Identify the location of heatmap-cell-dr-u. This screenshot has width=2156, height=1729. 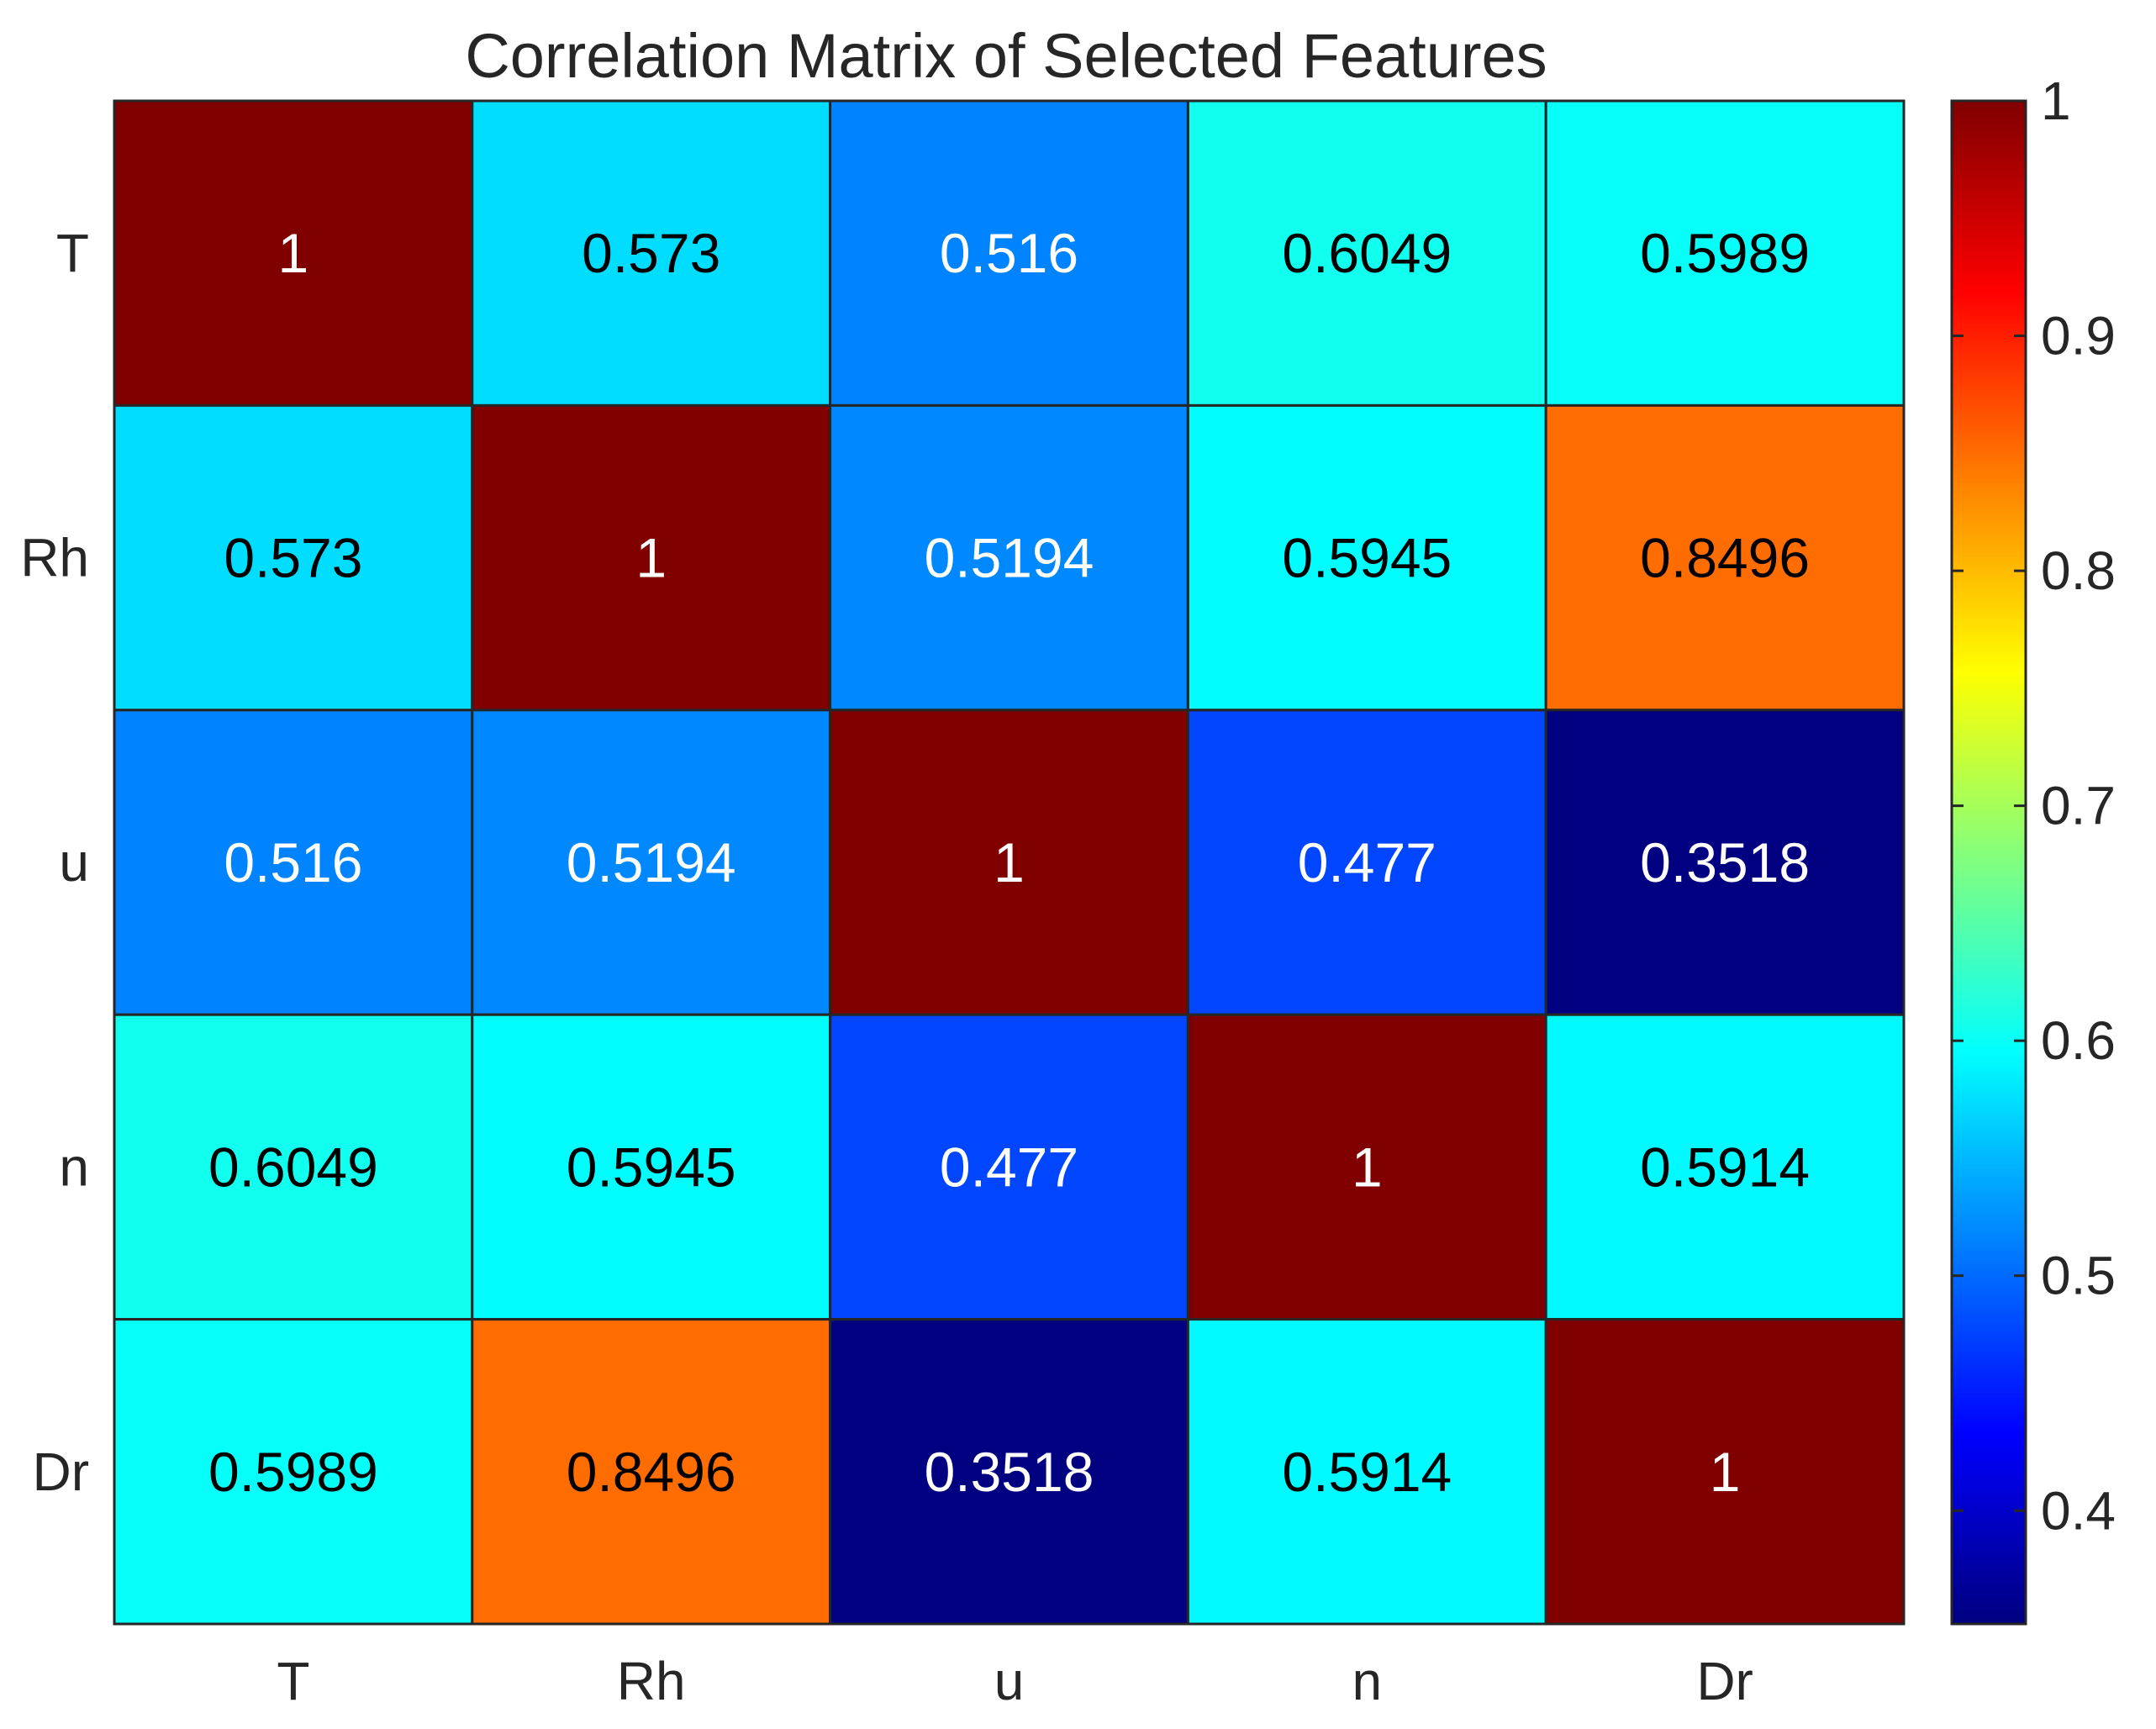
(1009, 1472).